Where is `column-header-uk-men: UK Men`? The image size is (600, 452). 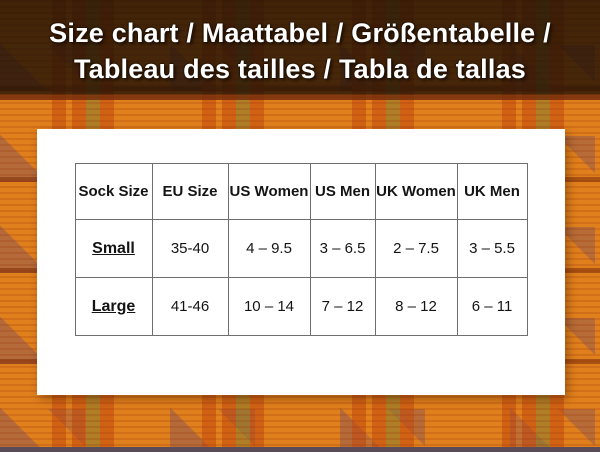
column-header-uk-men: UK Men is located at coordinates (492, 191).